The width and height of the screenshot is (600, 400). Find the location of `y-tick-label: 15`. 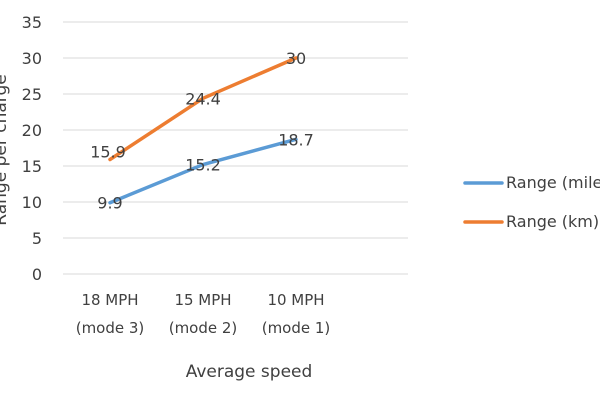

y-tick-label: 15 is located at coordinates (32, 166).